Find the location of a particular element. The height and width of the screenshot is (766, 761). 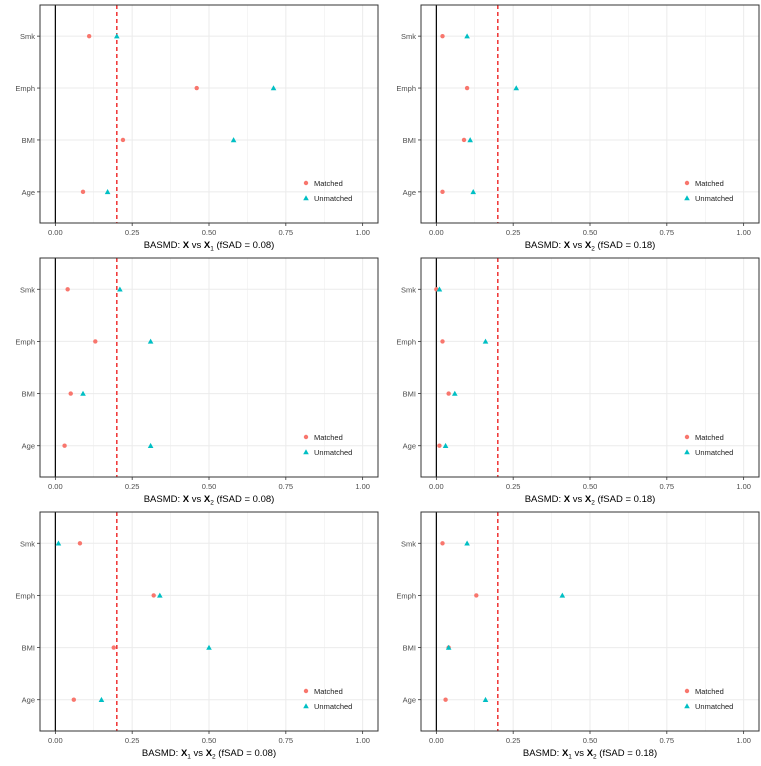

x-axis-title: BASMD: X vs X2 (fSAD = 0.18) is located at coordinates (590, 246).